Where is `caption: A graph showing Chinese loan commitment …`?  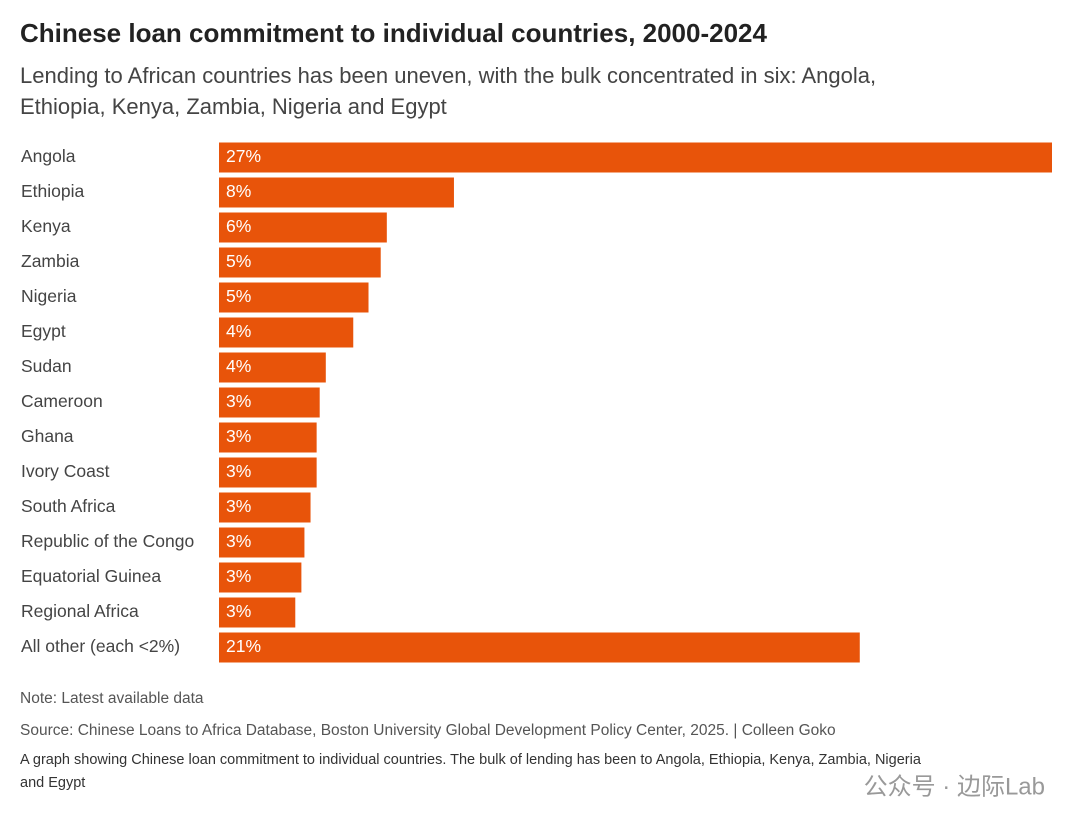 caption: A graph showing Chinese loan commitment … is located at coordinates (471, 760).